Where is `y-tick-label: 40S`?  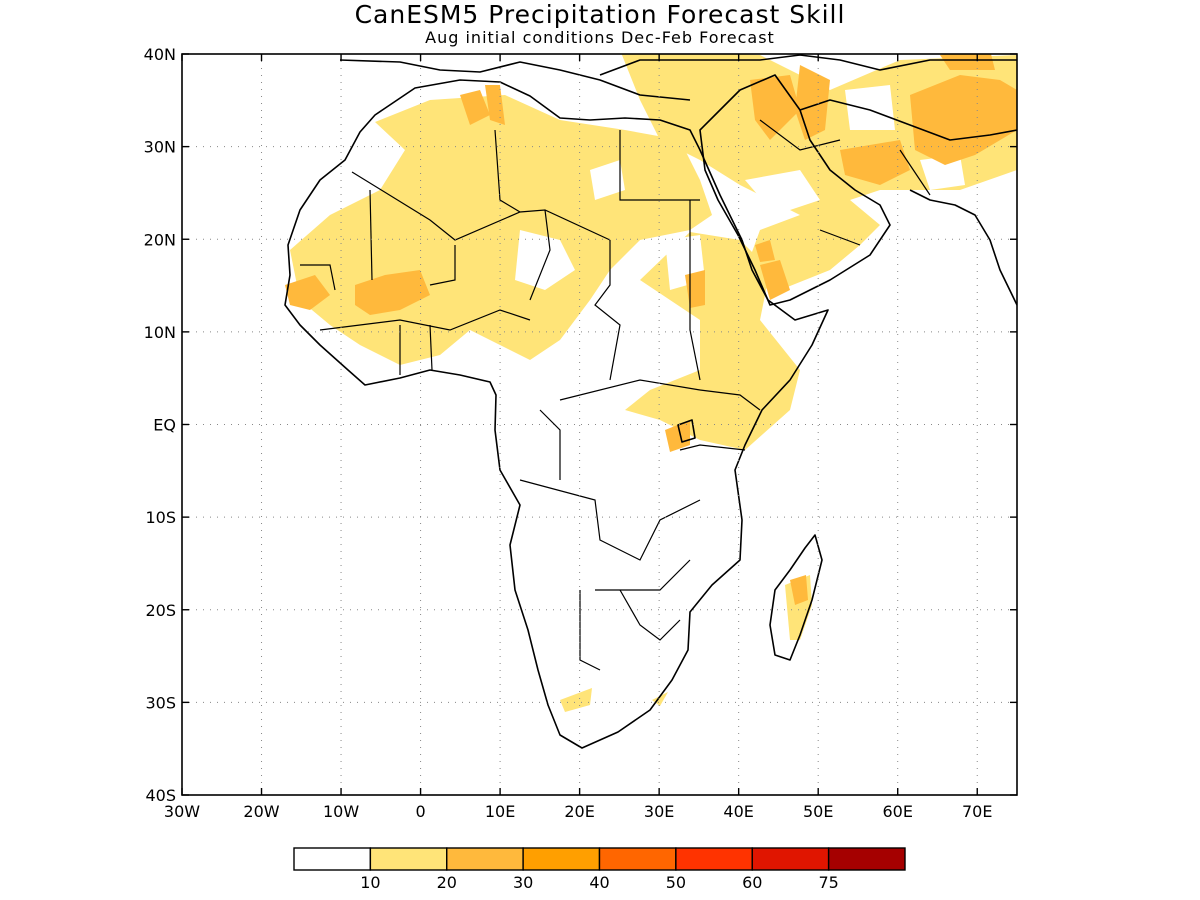 y-tick-label: 40S is located at coordinates (160, 795).